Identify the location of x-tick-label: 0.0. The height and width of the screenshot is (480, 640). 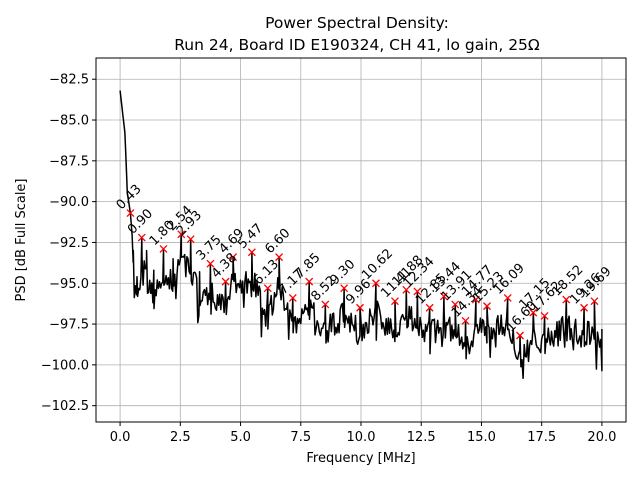
(120, 437).